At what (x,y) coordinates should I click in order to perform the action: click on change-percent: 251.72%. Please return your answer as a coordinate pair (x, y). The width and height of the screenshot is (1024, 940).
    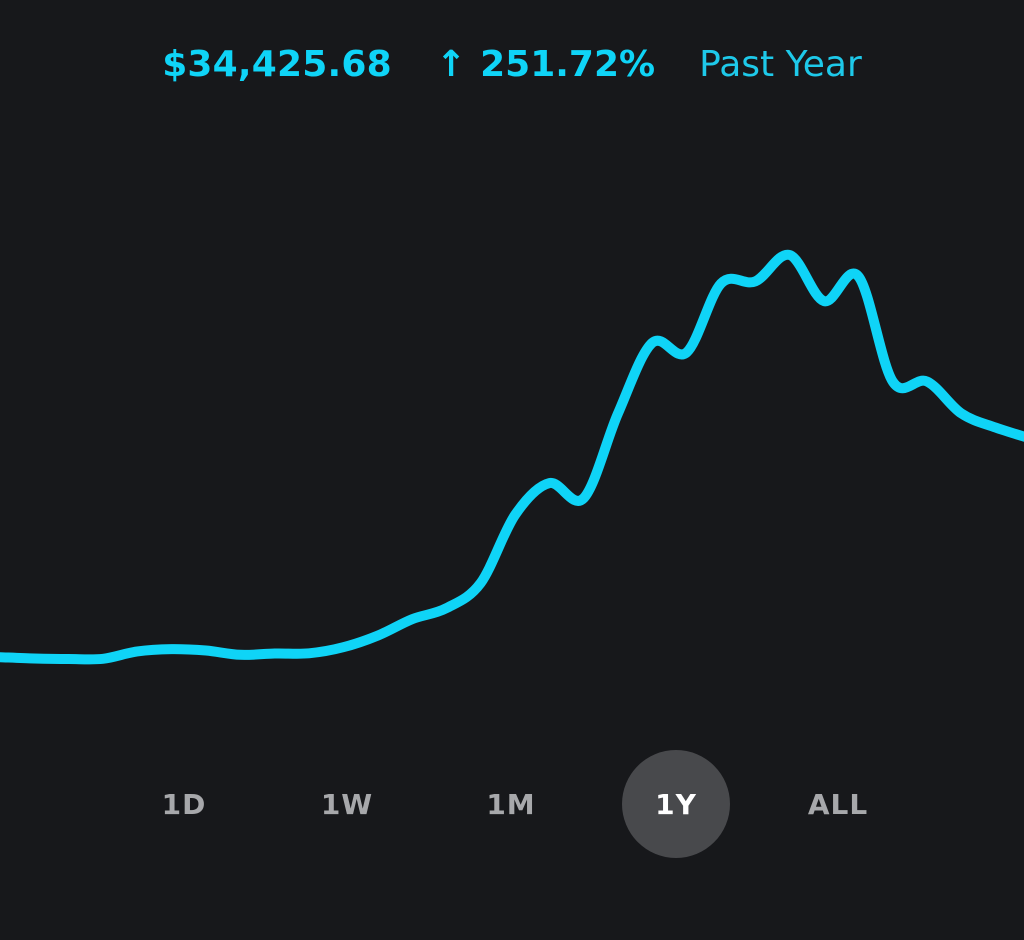
    Looking at the image, I should click on (568, 64).